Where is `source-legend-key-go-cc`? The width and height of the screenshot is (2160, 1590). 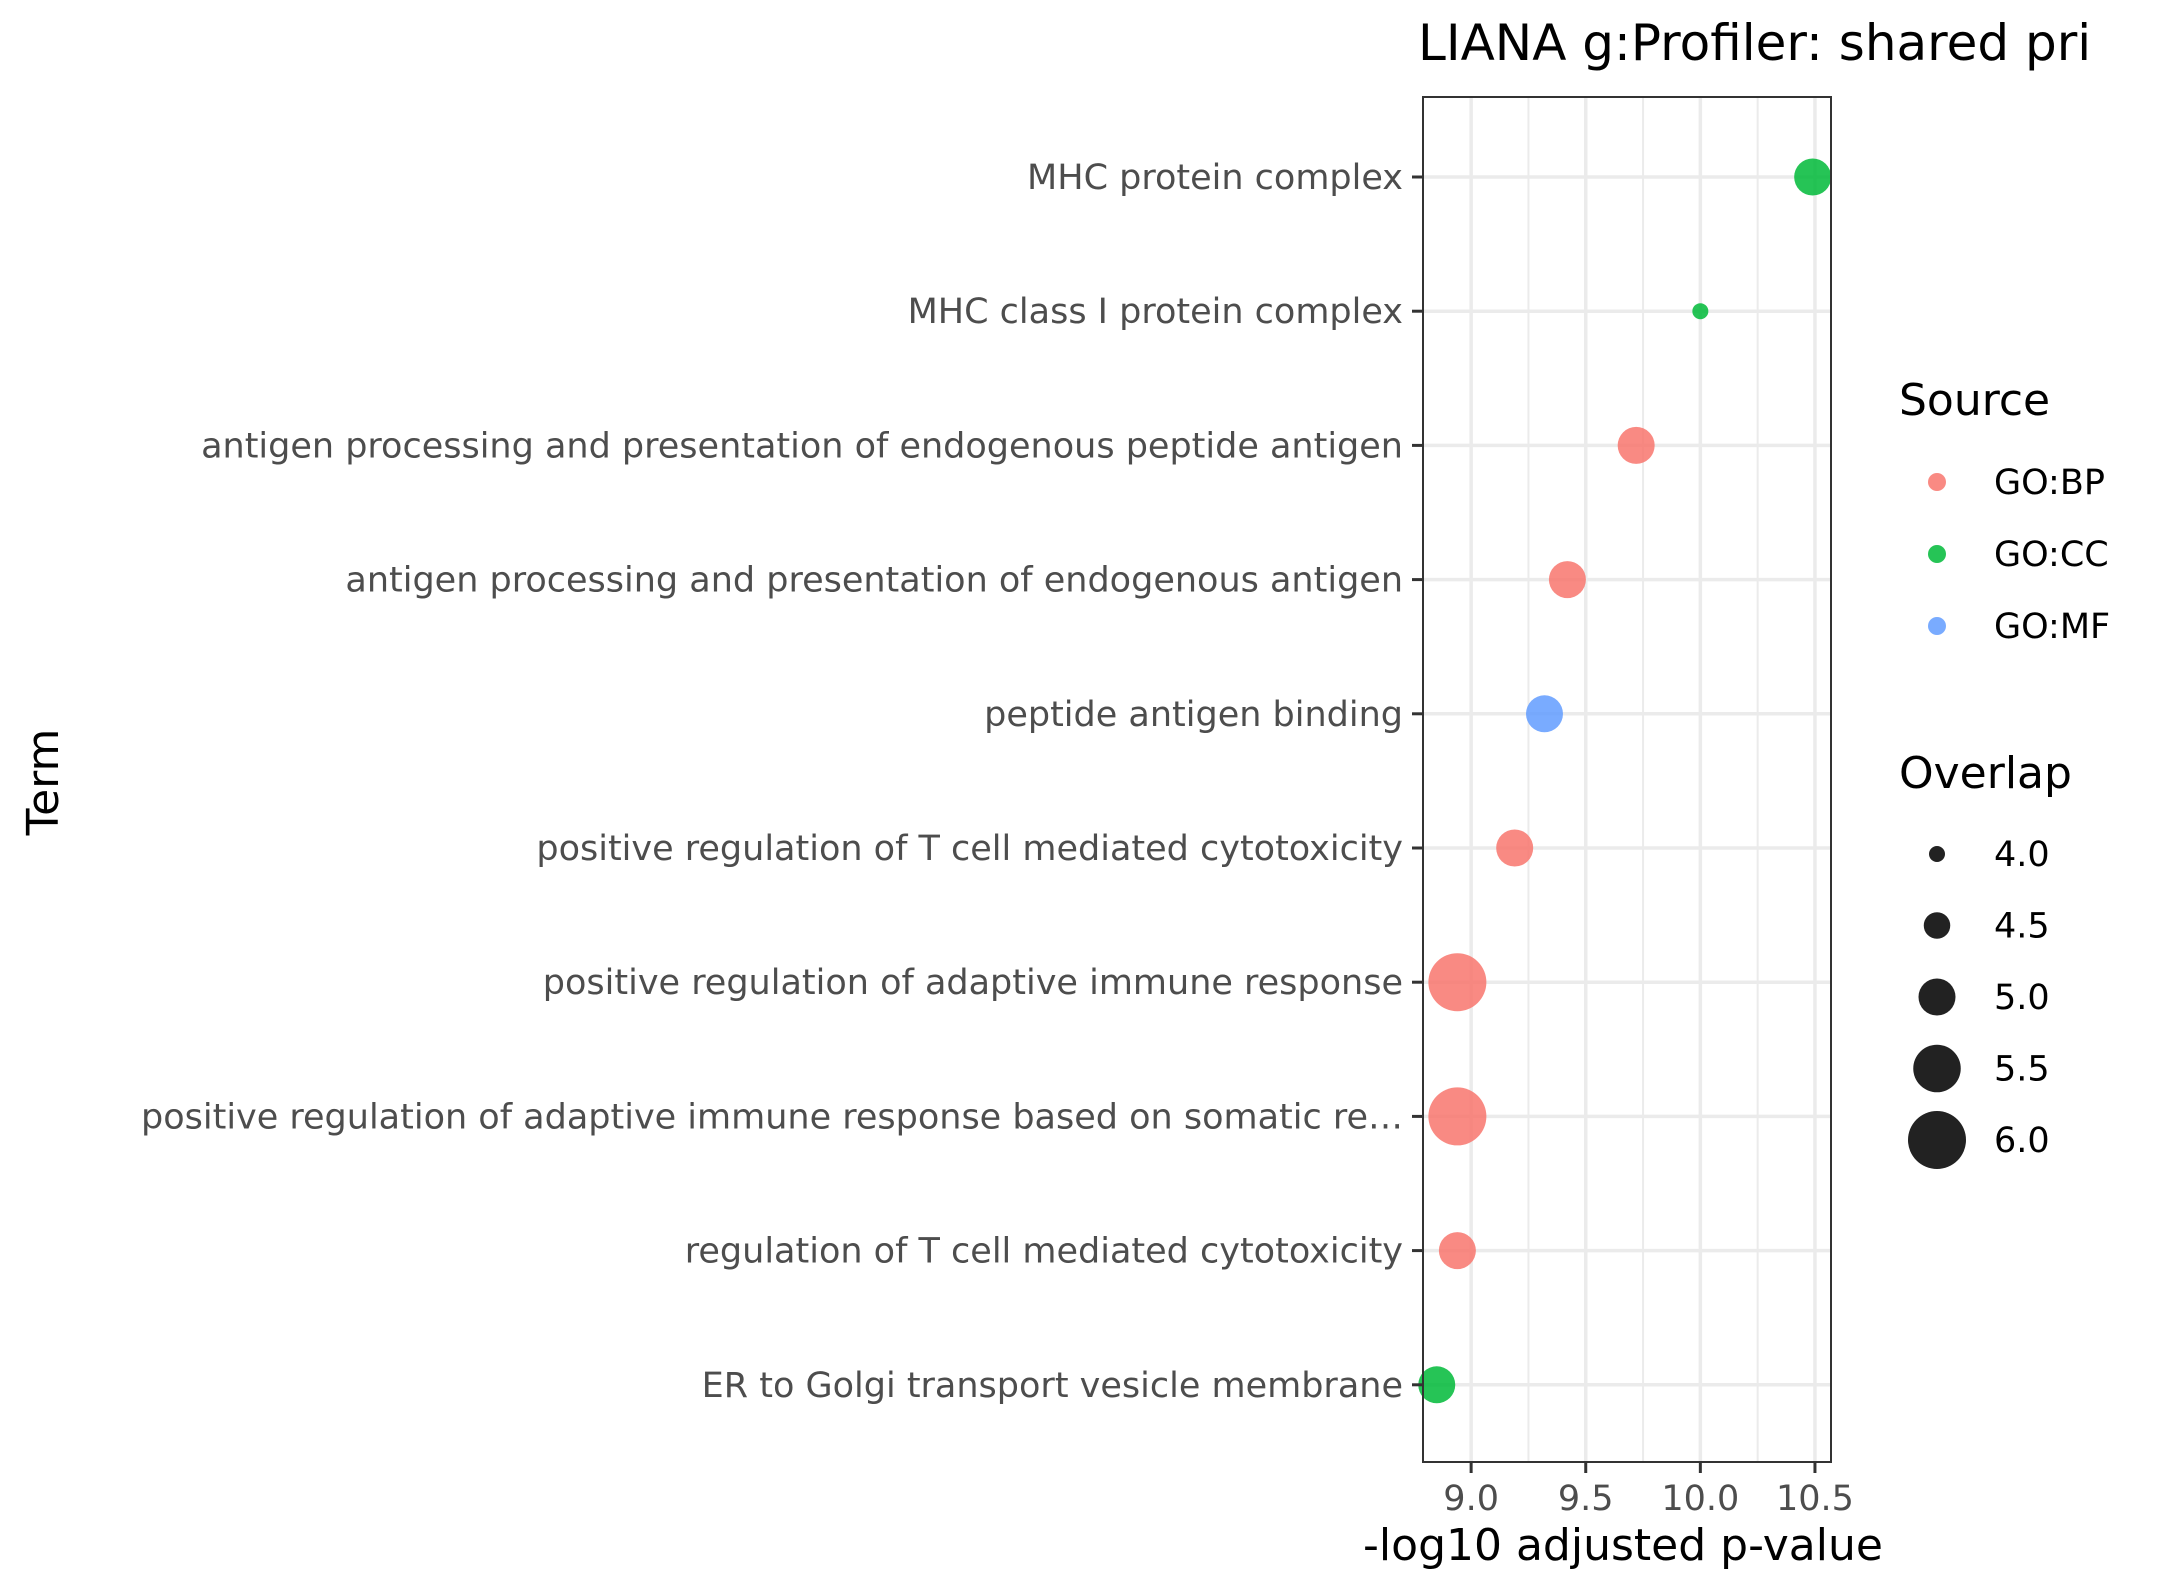
source-legend-key-go-cc is located at coordinates (1937, 554).